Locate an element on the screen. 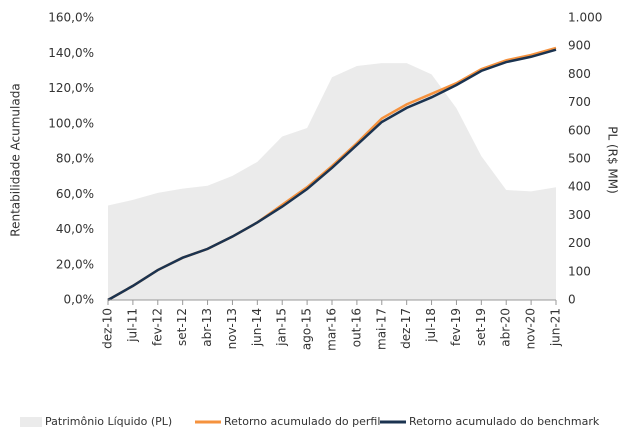 The image size is (630, 430). x-tick-label: out-16 is located at coordinates (356, 327).